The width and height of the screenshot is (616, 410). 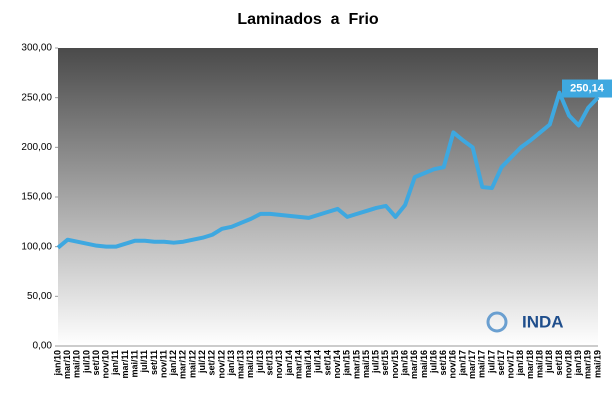 I want to click on logo-text: INDA, so click(x=543, y=321).